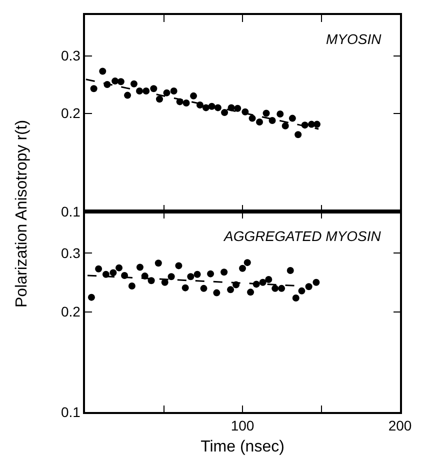 This screenshot has height=465, width=424. I want to click on x-tick-label: 100, so click(242, 426).